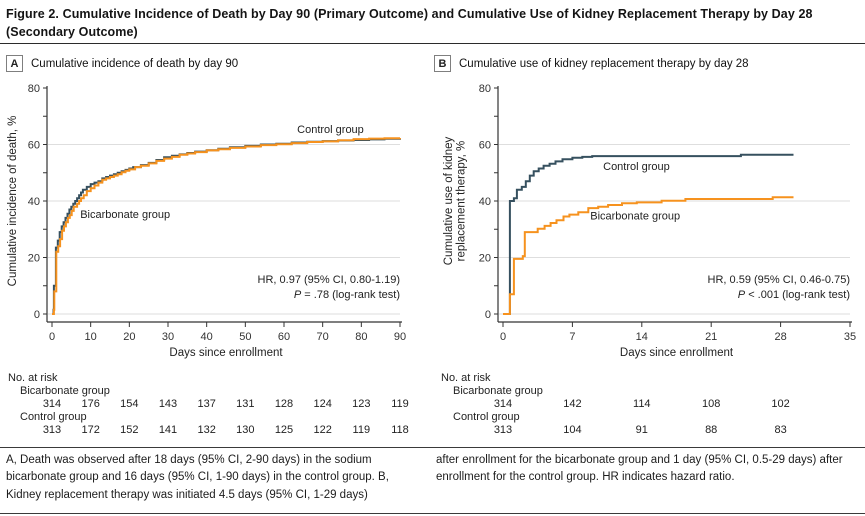 The image size is (865, 516). I want to click on at-risk-value: 176, so click(90, 404).